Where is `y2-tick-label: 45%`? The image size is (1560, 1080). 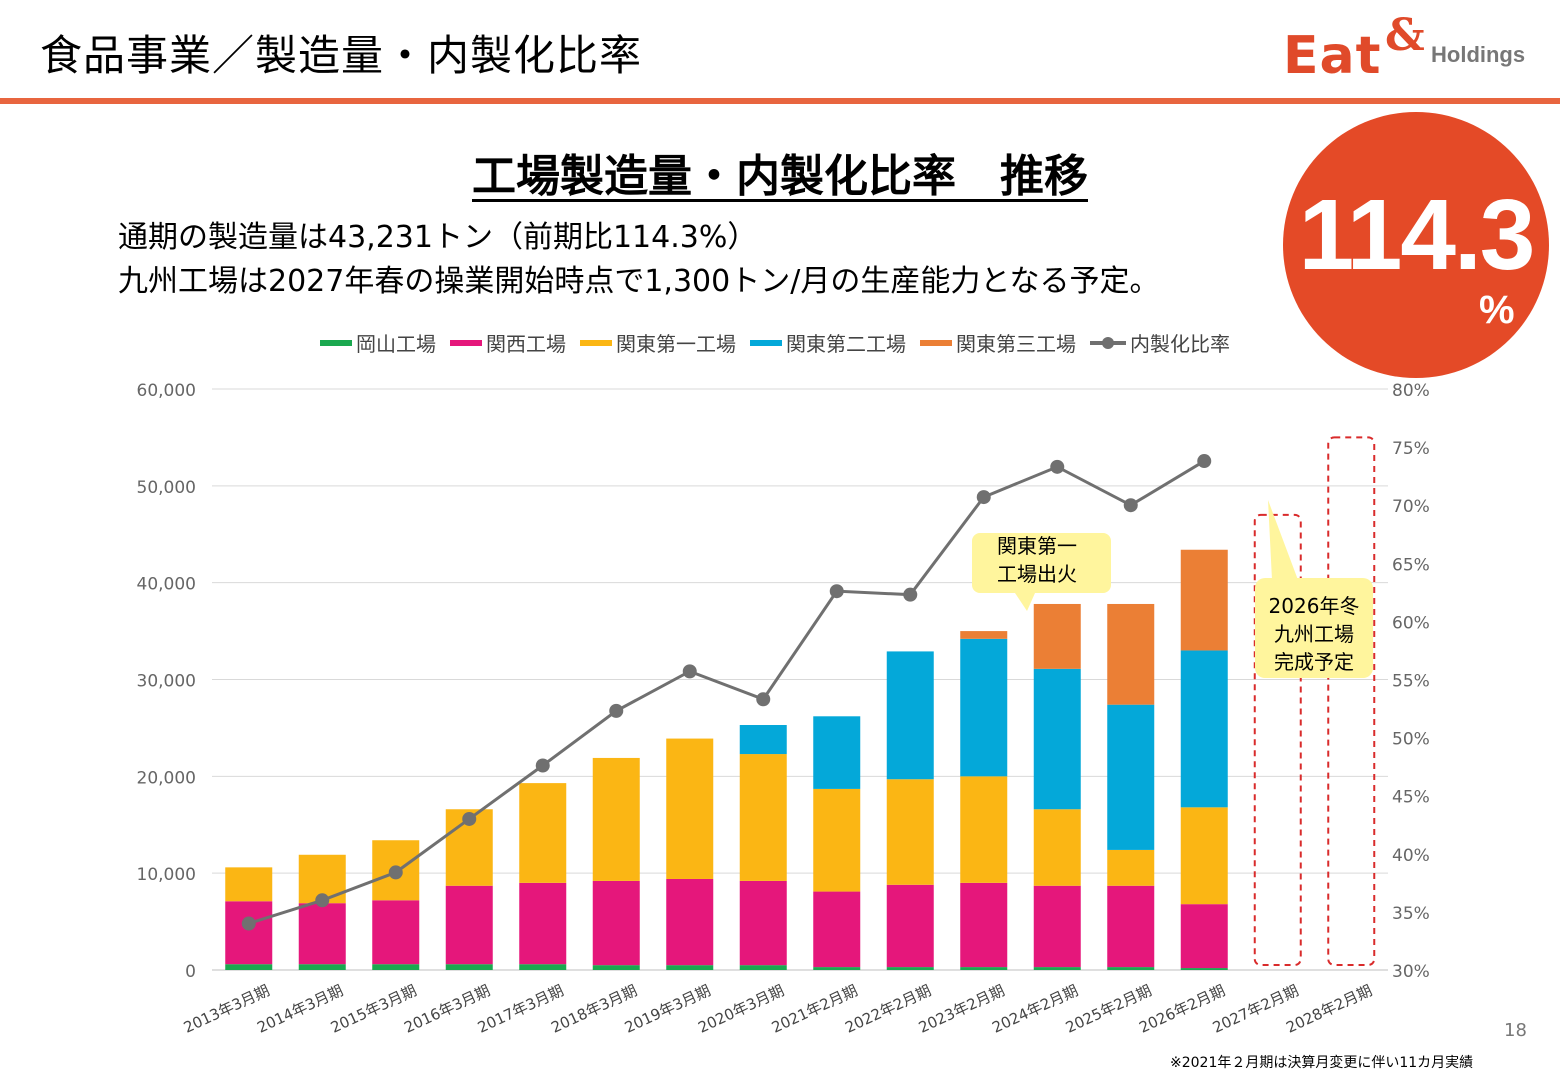
y2-tick-label: 45% is located at coordinates (1411, 798).